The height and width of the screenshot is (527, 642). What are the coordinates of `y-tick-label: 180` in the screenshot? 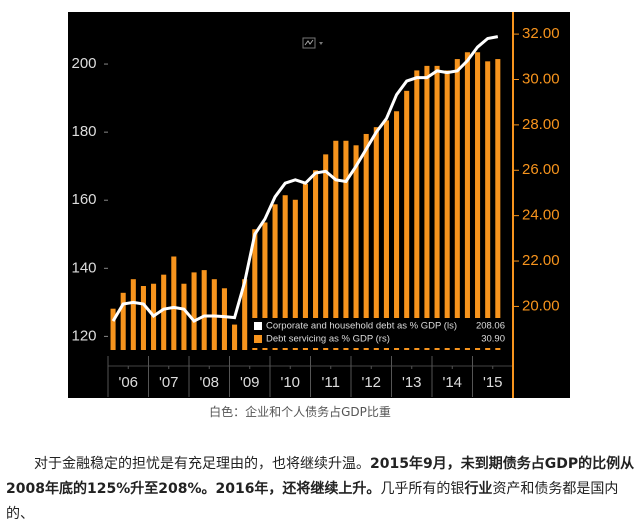 It's located at (83, 131).